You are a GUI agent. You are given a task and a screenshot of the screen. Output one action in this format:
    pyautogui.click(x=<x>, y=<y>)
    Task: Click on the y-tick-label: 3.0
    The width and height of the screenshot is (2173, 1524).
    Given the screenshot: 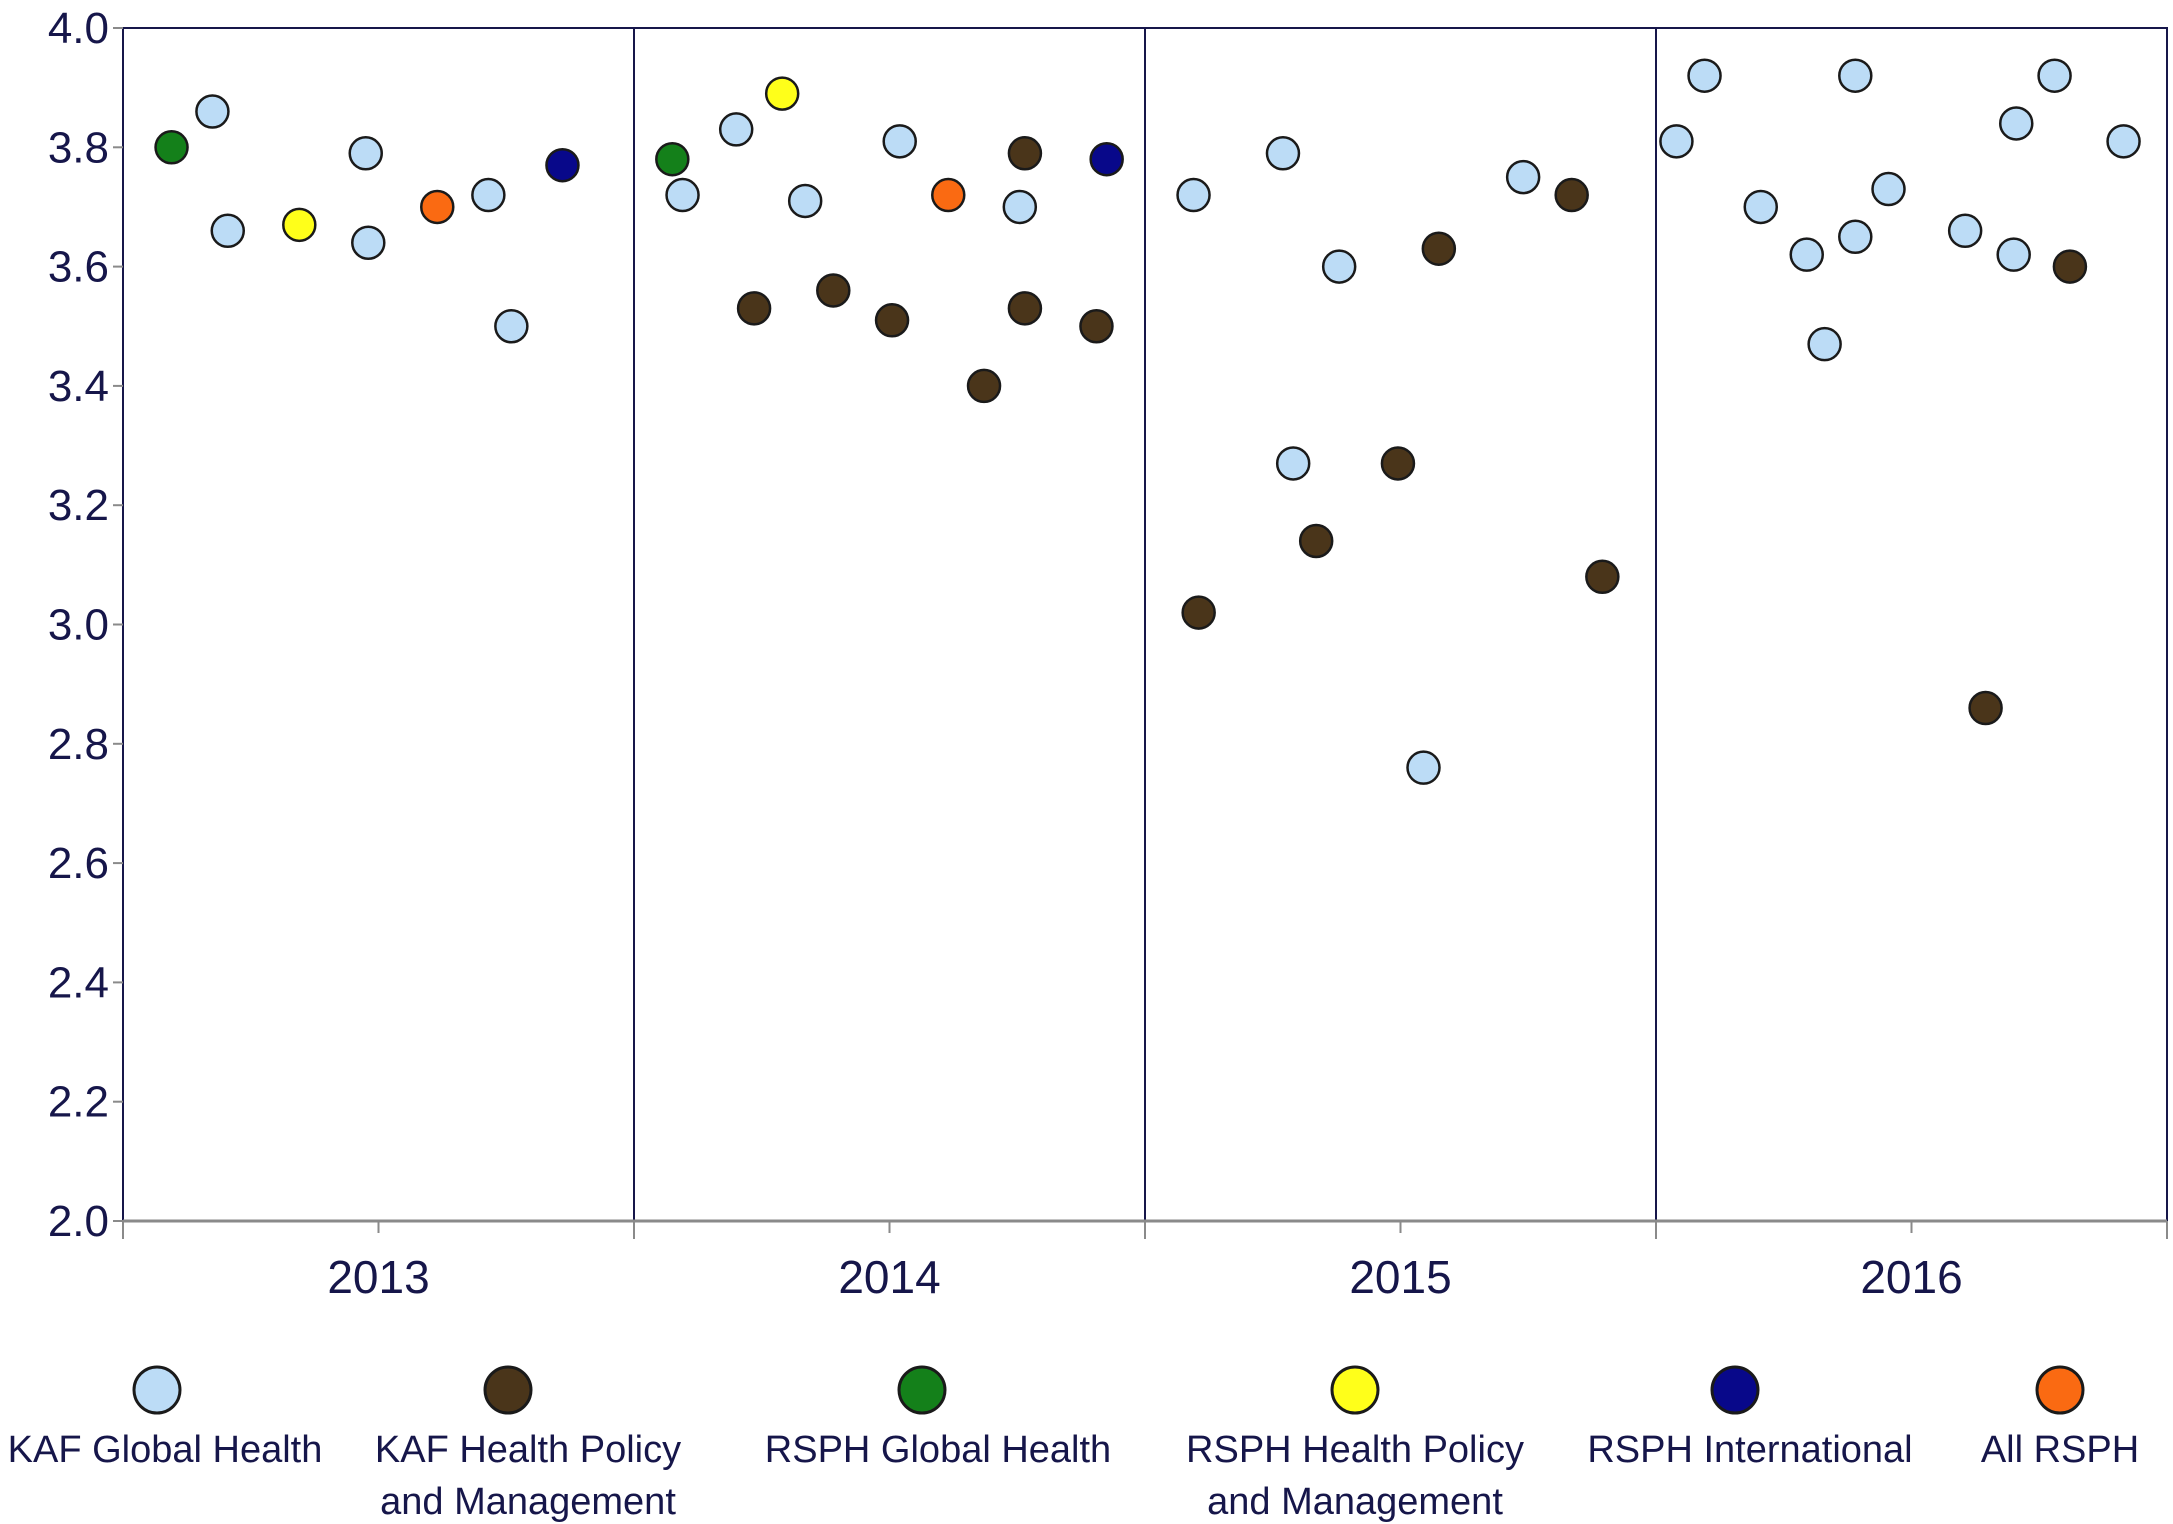 What is the action you would take?
    pyautogui.click(x=78, y=625)
    